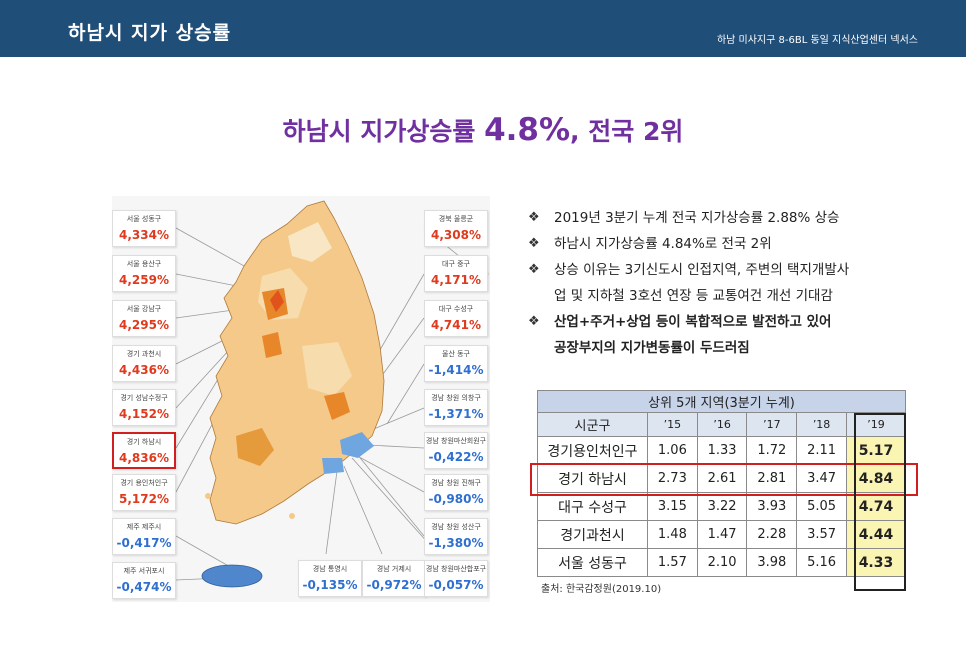 This screenshot has height=669, width=966. What do you see at coordinates (728, 244) in the screenshot?
I see `bullet-item: ❖ 하남시 지가상승률 4.84%로 전국 2위` at bounding box center [728, 244].